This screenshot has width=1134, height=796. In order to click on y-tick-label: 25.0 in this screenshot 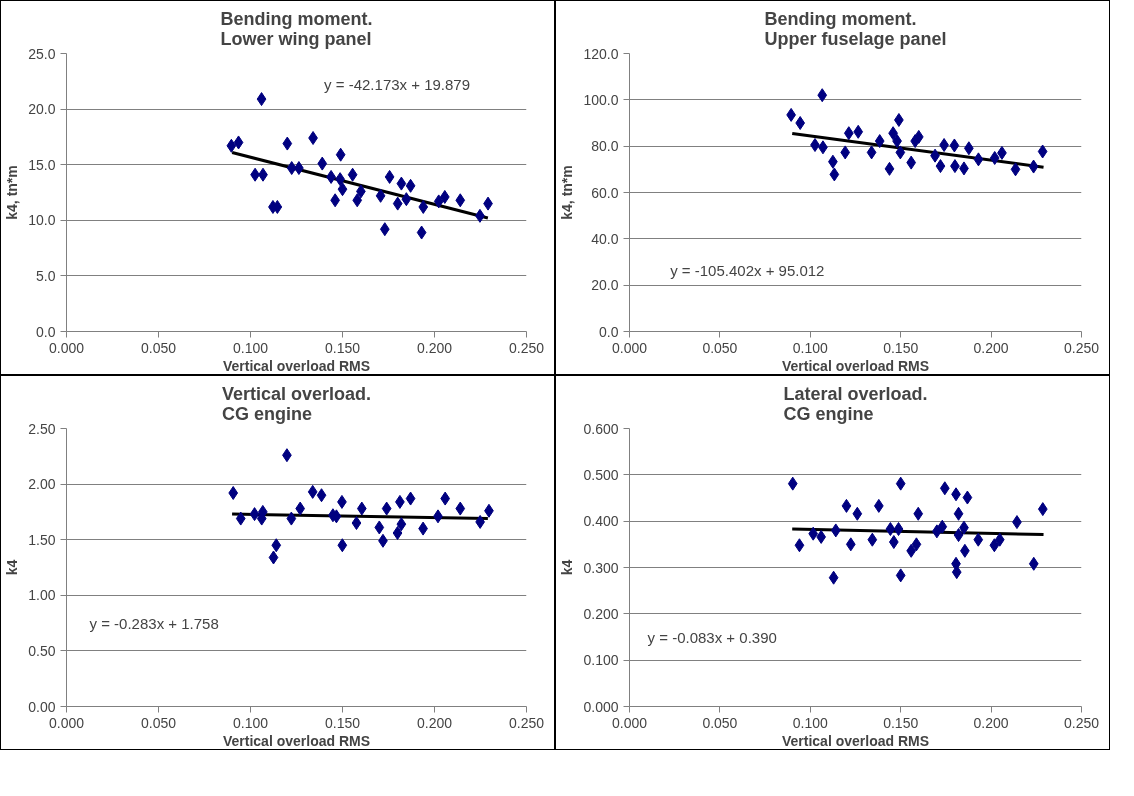, I will do `click(42, 53)`.